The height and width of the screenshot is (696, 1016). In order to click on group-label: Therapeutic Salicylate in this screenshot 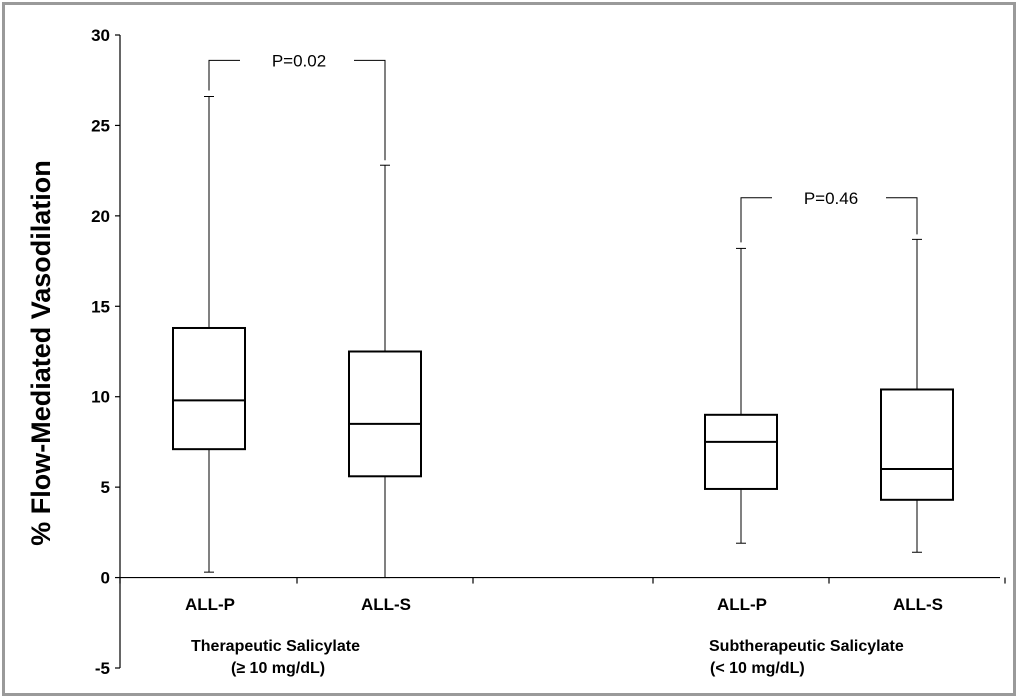, I will do `click(275, 646)`.